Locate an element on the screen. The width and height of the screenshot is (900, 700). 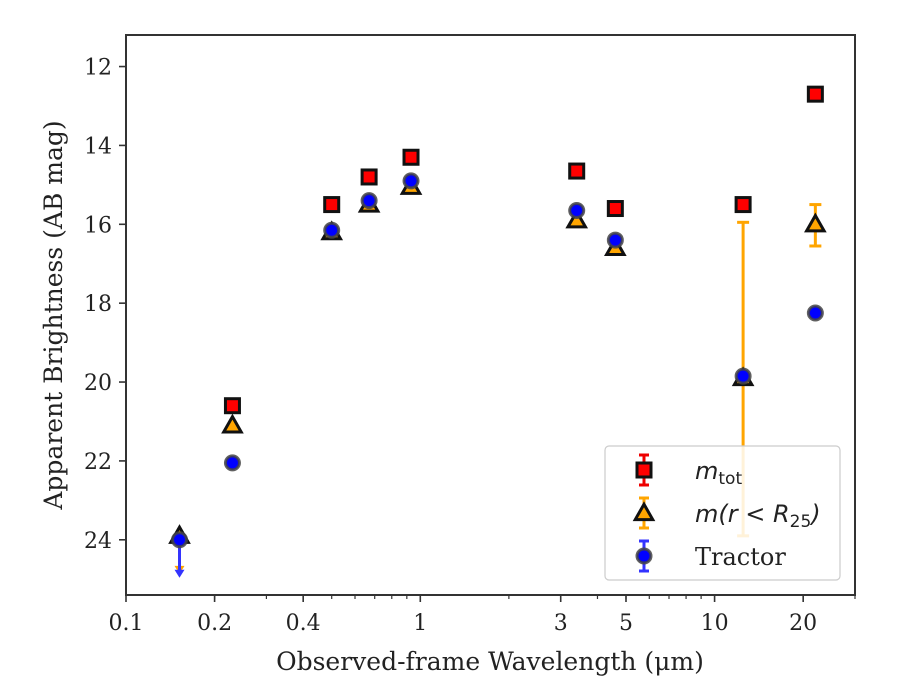
x-tick-label: 3 is located at coordinates (561, 623).